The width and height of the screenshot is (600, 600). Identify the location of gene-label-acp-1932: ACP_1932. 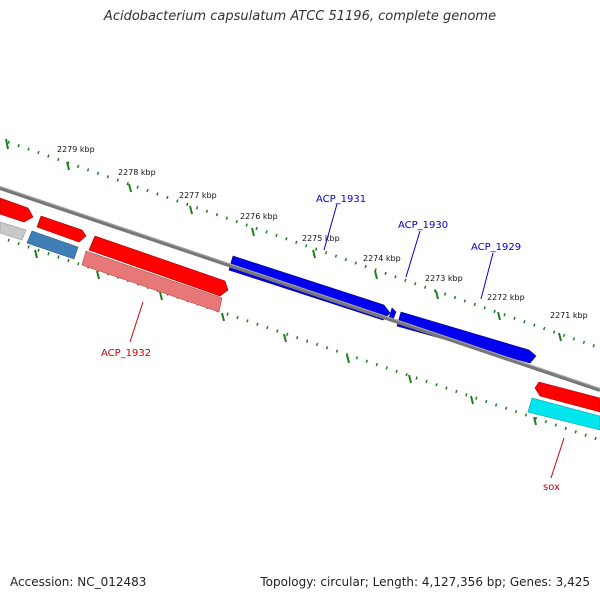
(126, 353).